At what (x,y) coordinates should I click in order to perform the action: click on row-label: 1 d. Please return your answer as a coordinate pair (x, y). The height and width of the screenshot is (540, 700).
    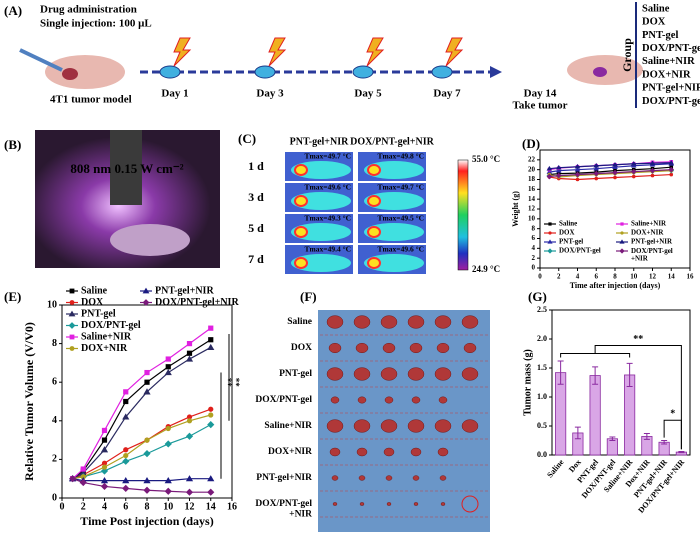
    Looking at the image, I should click on (256, 166).